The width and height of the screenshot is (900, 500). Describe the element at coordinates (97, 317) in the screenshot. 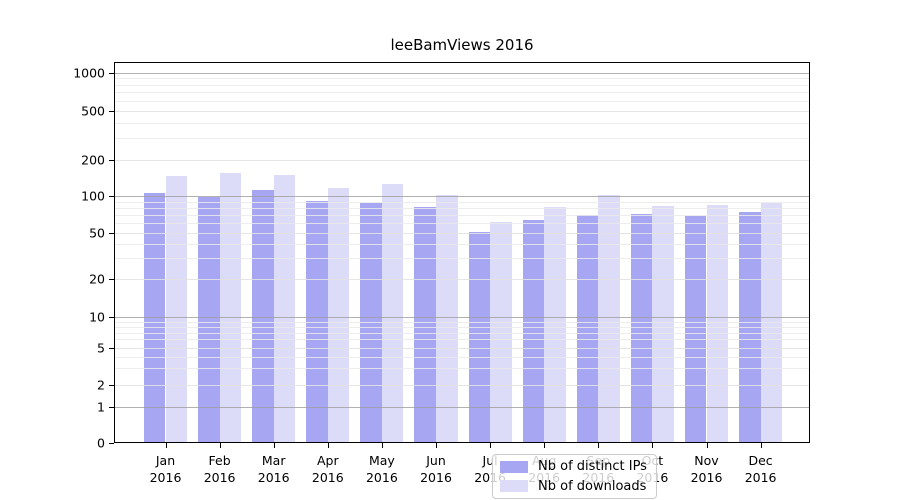

I see `y-tick-label: 10` at that location.